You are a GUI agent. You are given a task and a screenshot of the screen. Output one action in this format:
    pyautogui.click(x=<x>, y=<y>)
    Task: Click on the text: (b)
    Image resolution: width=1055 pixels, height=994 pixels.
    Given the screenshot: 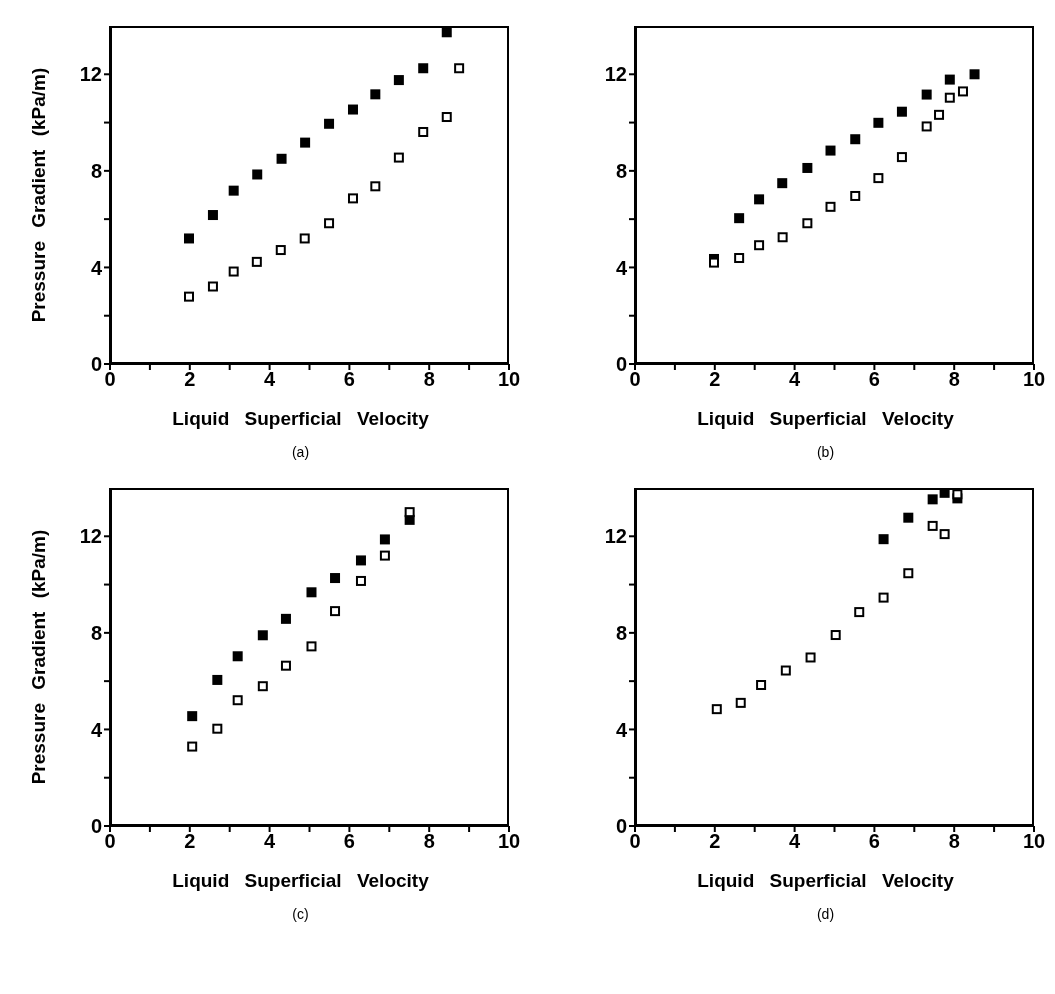 What is the action you would take?
    pyautogui.click(x=825, y=452)
    